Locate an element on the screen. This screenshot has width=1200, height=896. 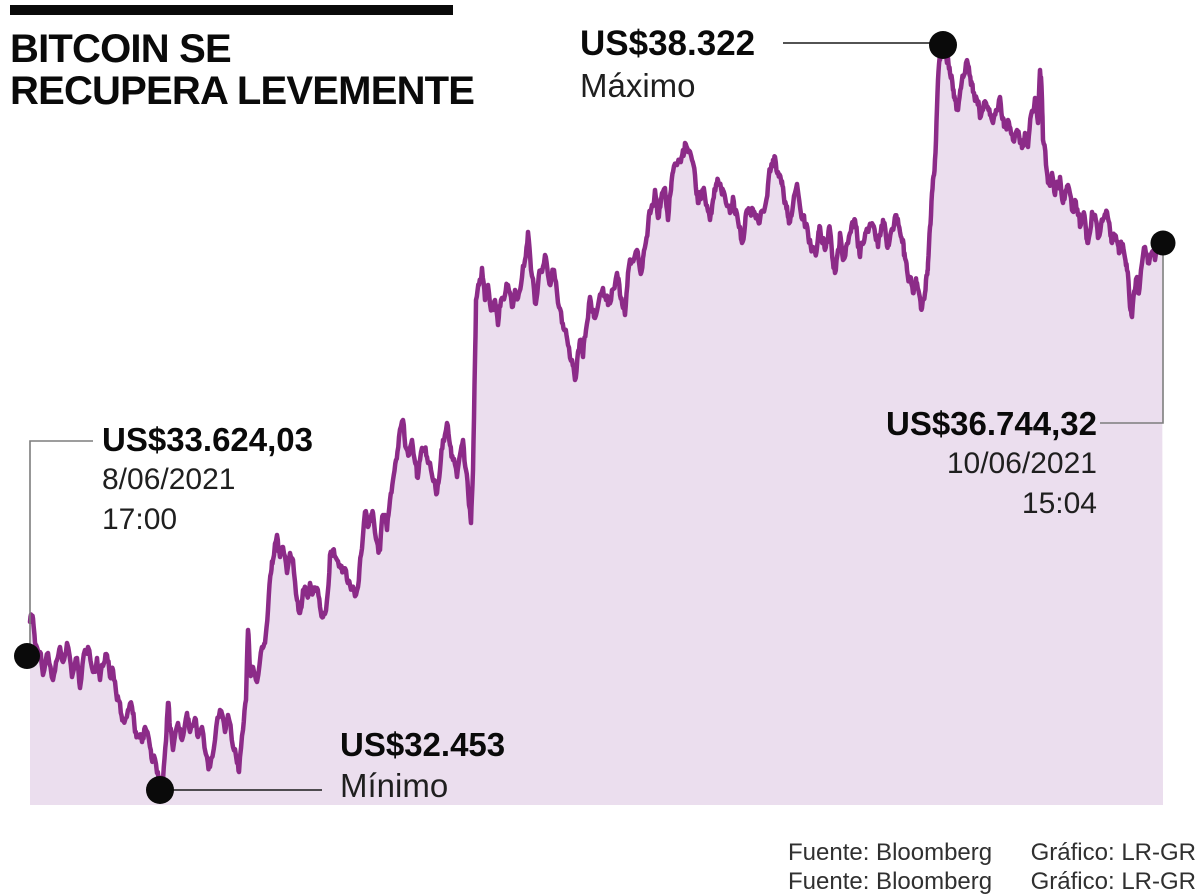
min-value-label: US$32.453 is located at coordinates (423, 744).